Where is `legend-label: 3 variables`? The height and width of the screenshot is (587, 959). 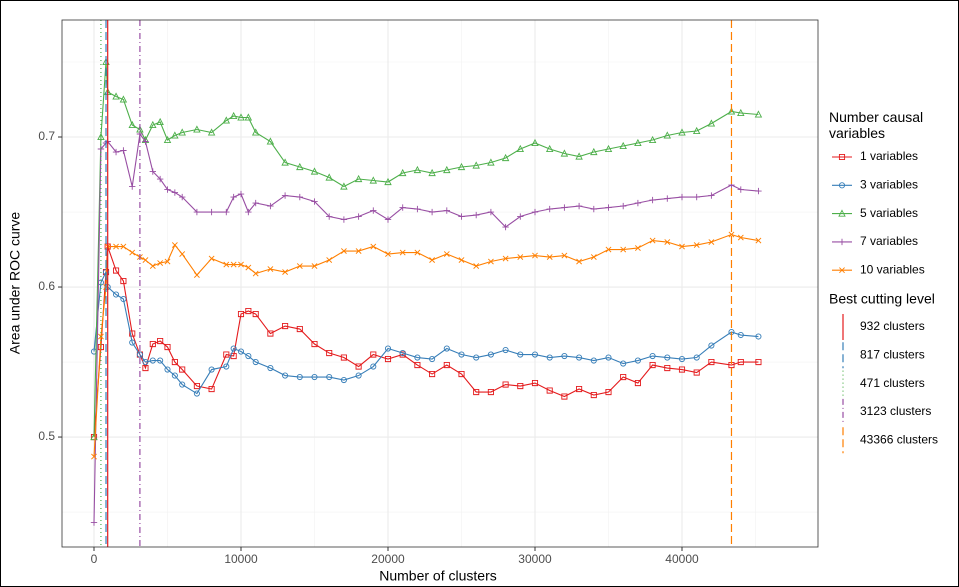
legend-label: 3 variables is located at coordinates (889, 184).